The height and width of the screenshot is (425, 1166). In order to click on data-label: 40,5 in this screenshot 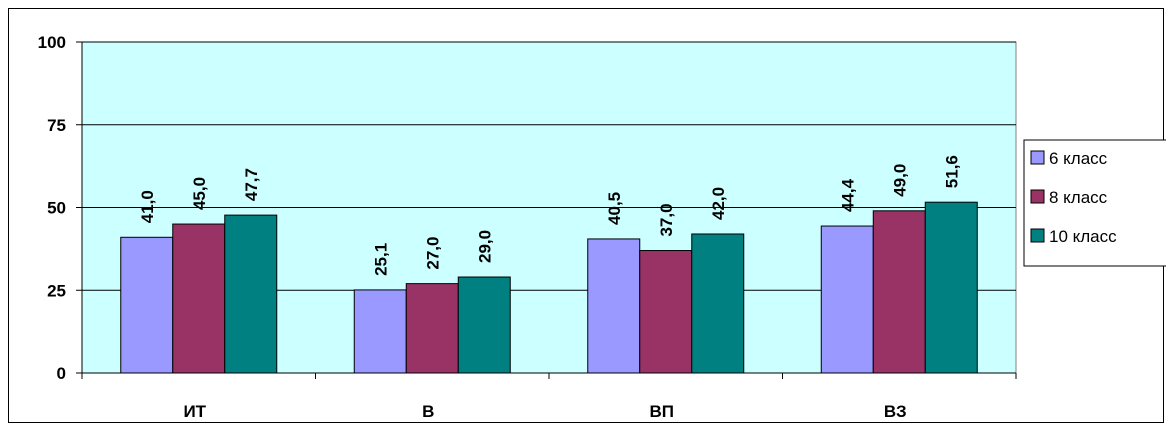, I will do `click(614, 208)`.